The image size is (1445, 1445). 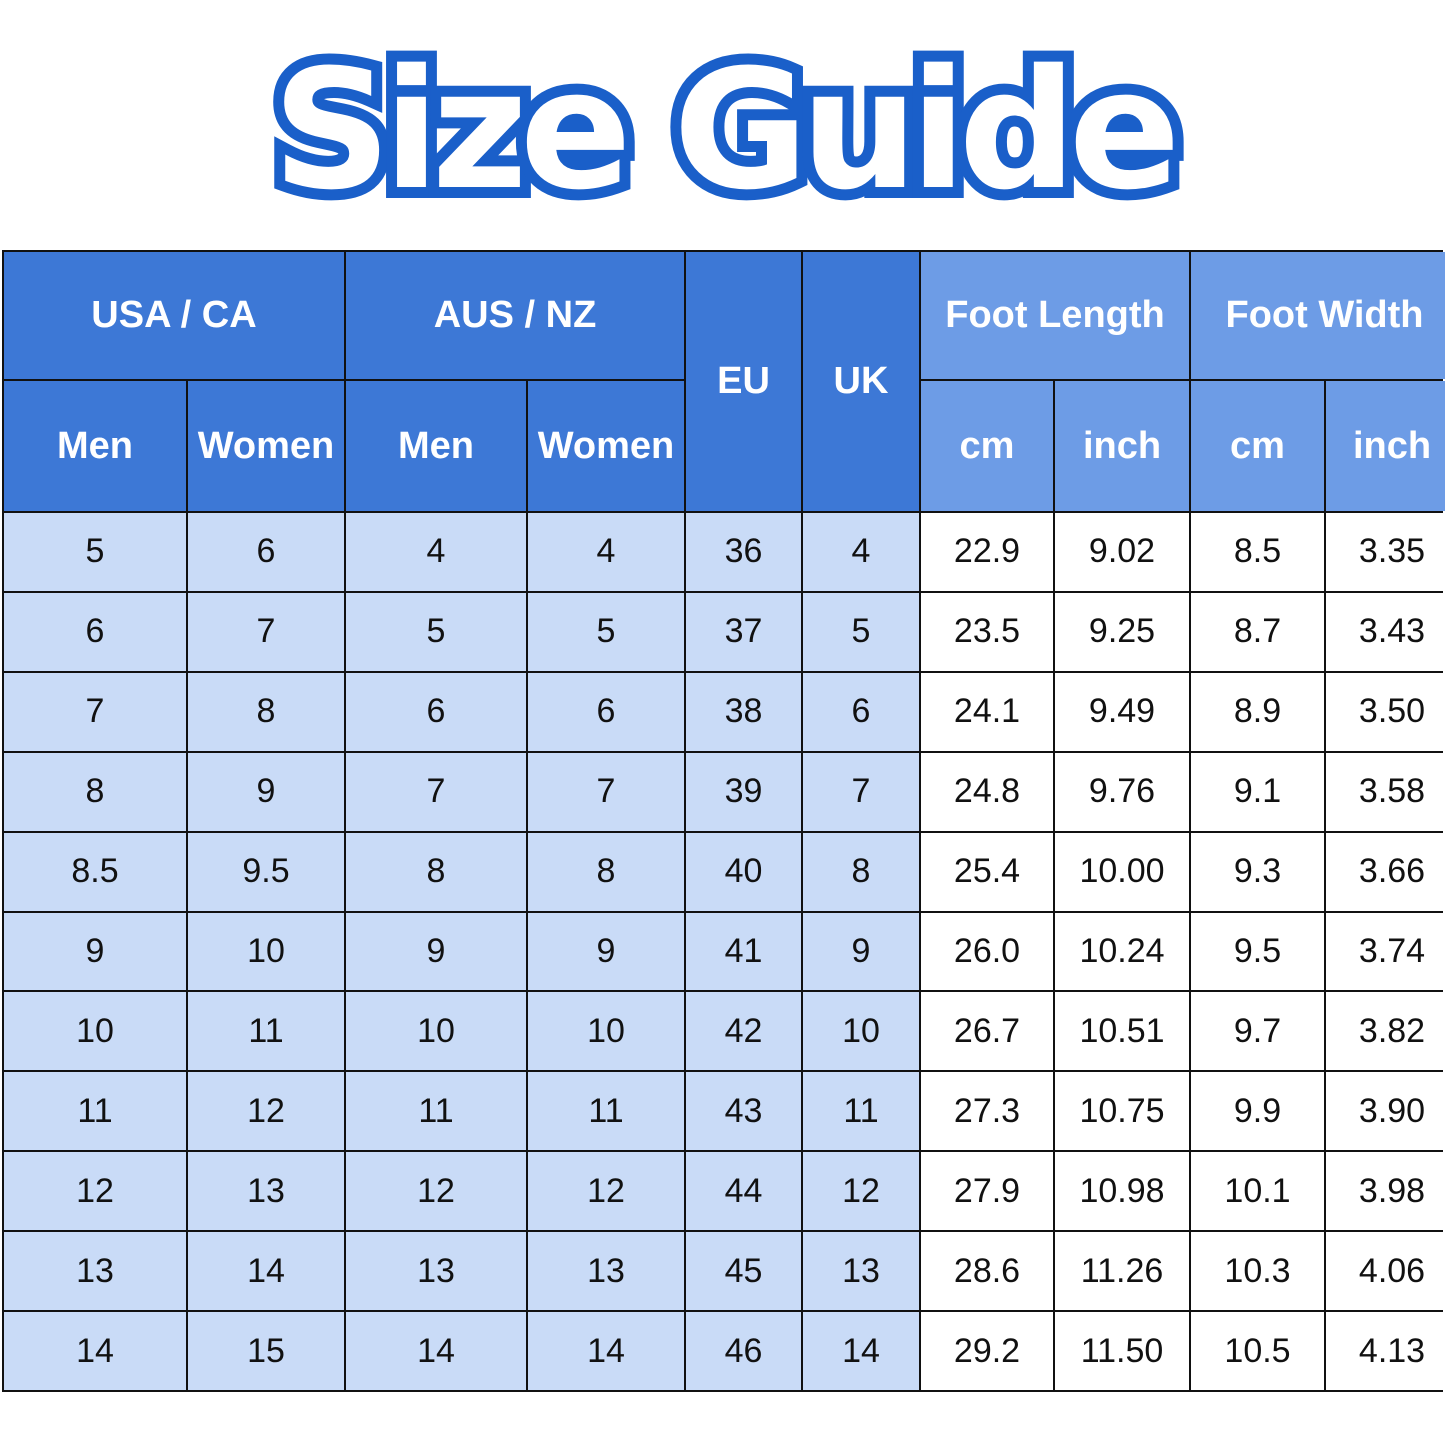 I want to click on table-cell: 41, so click(x=743, y=951).